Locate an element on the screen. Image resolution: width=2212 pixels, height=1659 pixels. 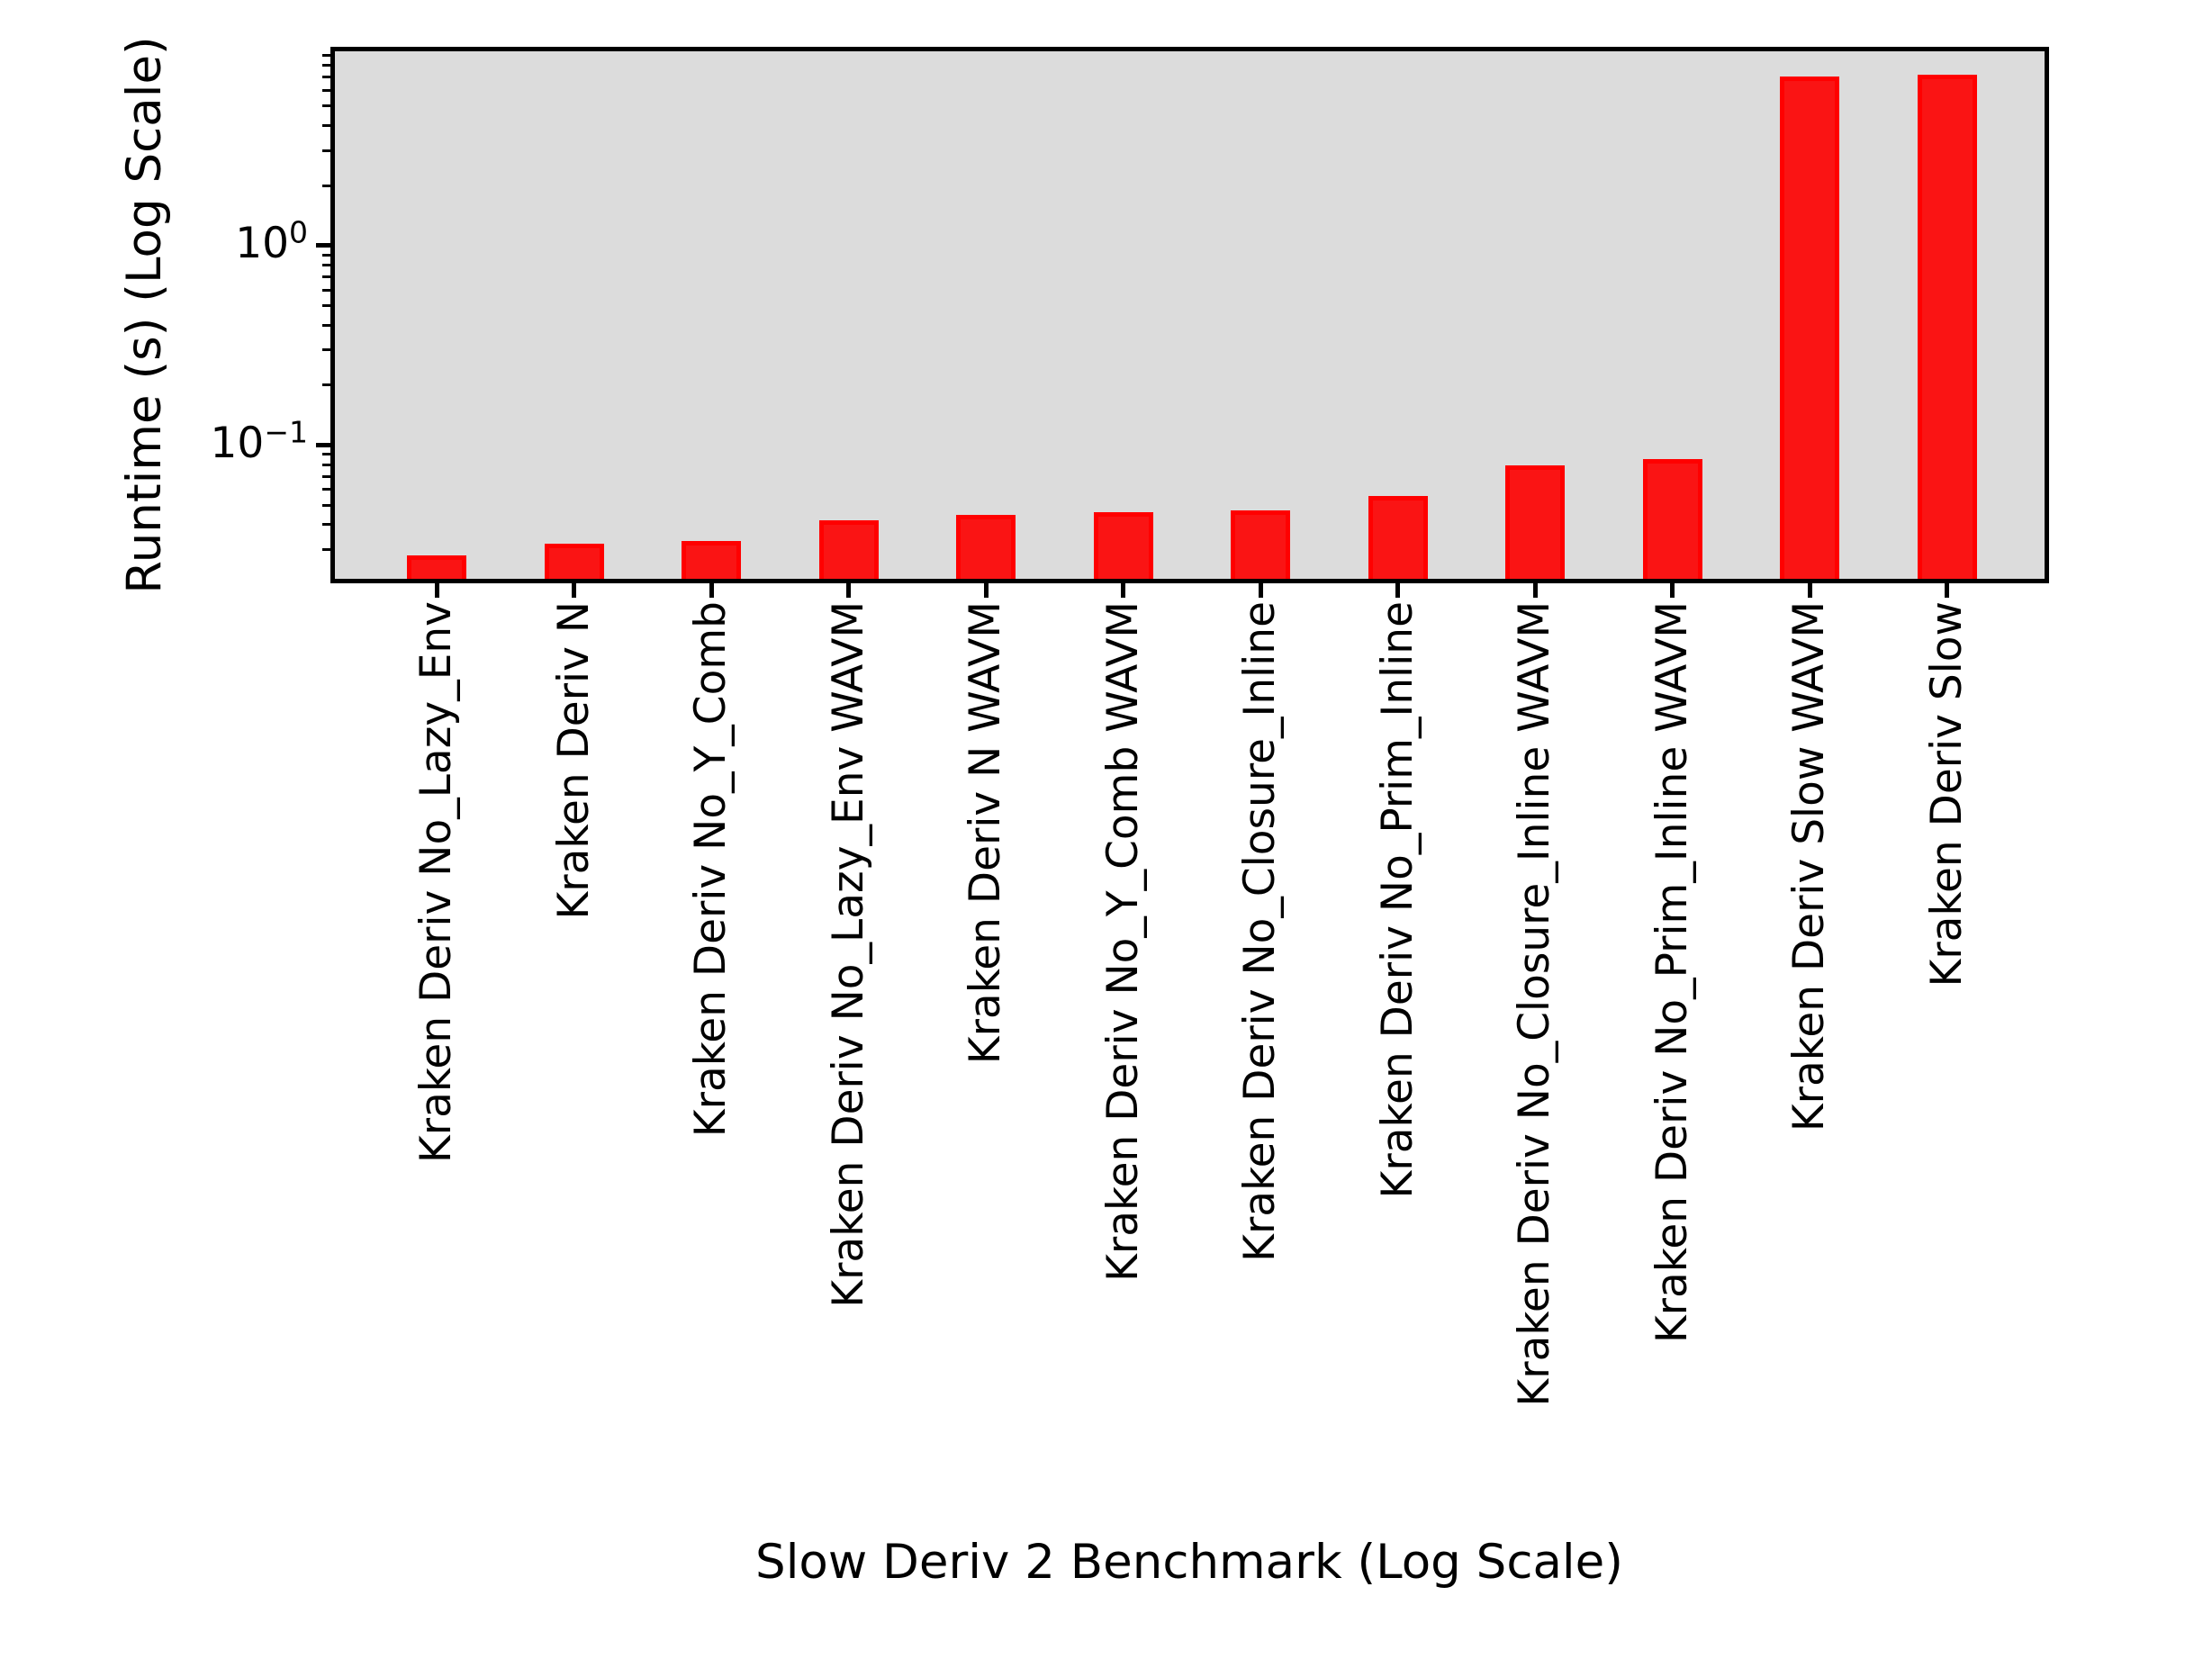
right-spine is located at coordinates (2047, 315).